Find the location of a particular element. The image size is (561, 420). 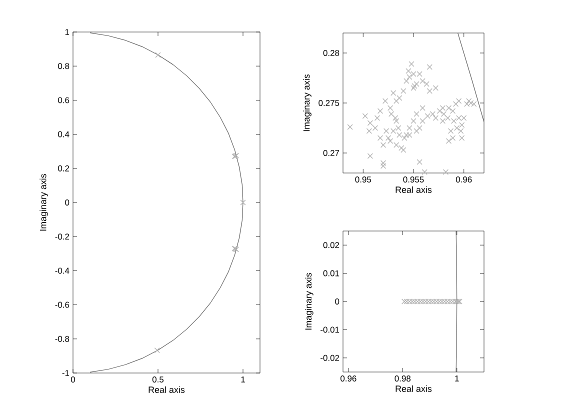

y-tick-label: -0.01 is located at coordinates (330, 329).